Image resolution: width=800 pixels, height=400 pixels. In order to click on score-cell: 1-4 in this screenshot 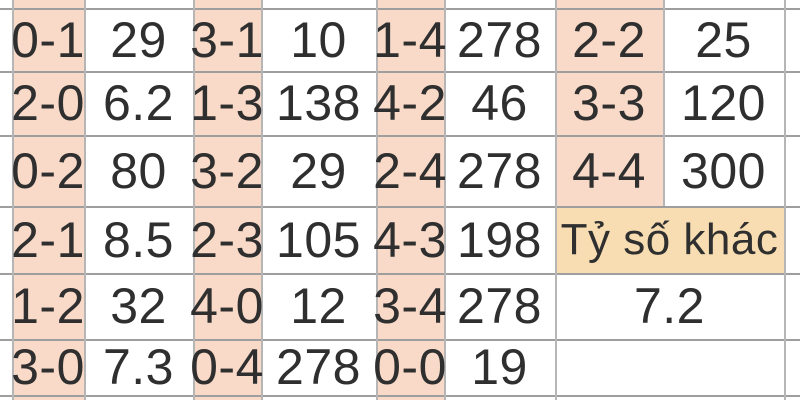, I will do `click(410, 39)`.